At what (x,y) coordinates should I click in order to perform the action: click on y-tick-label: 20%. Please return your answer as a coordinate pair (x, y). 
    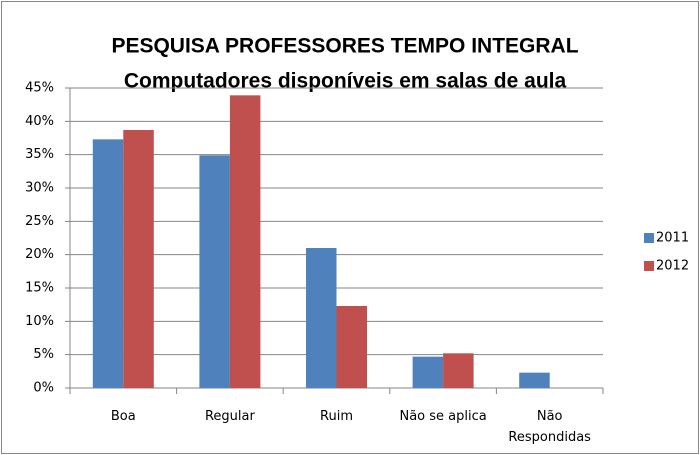
    Looking at the image, I should click on (39, 254).